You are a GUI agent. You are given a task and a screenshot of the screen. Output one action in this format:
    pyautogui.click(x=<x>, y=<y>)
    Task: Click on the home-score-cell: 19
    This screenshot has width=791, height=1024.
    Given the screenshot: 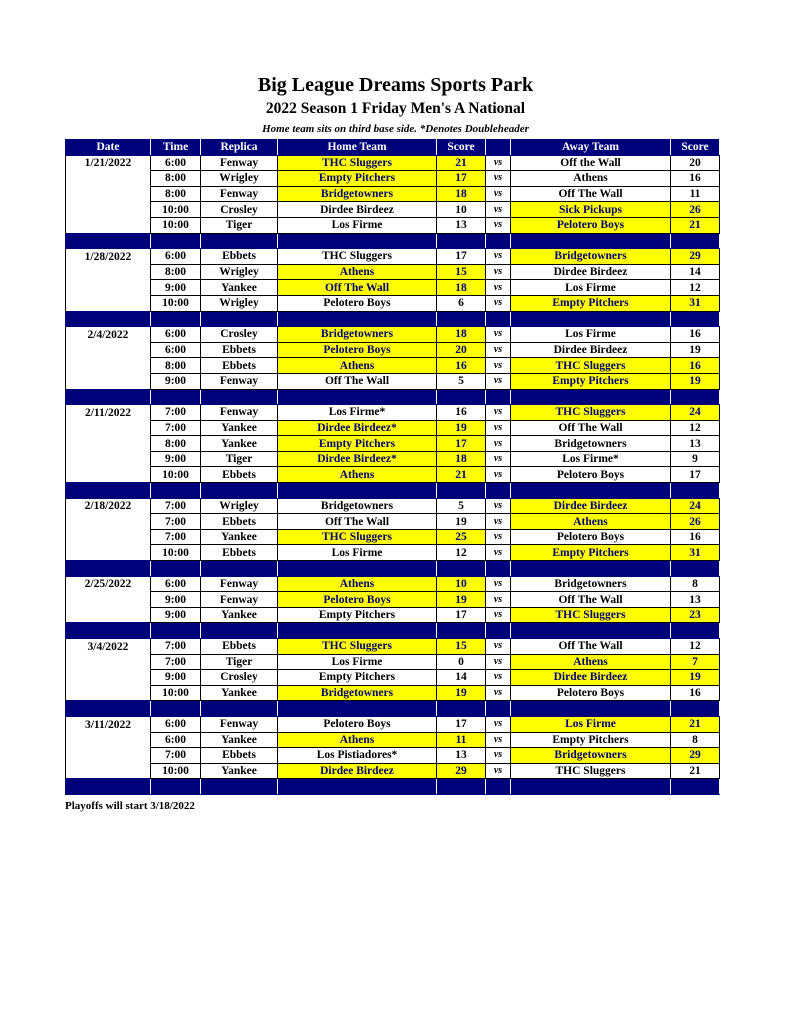 What is the action you would take?
    pyautogui.click(x=461, y=599)
    